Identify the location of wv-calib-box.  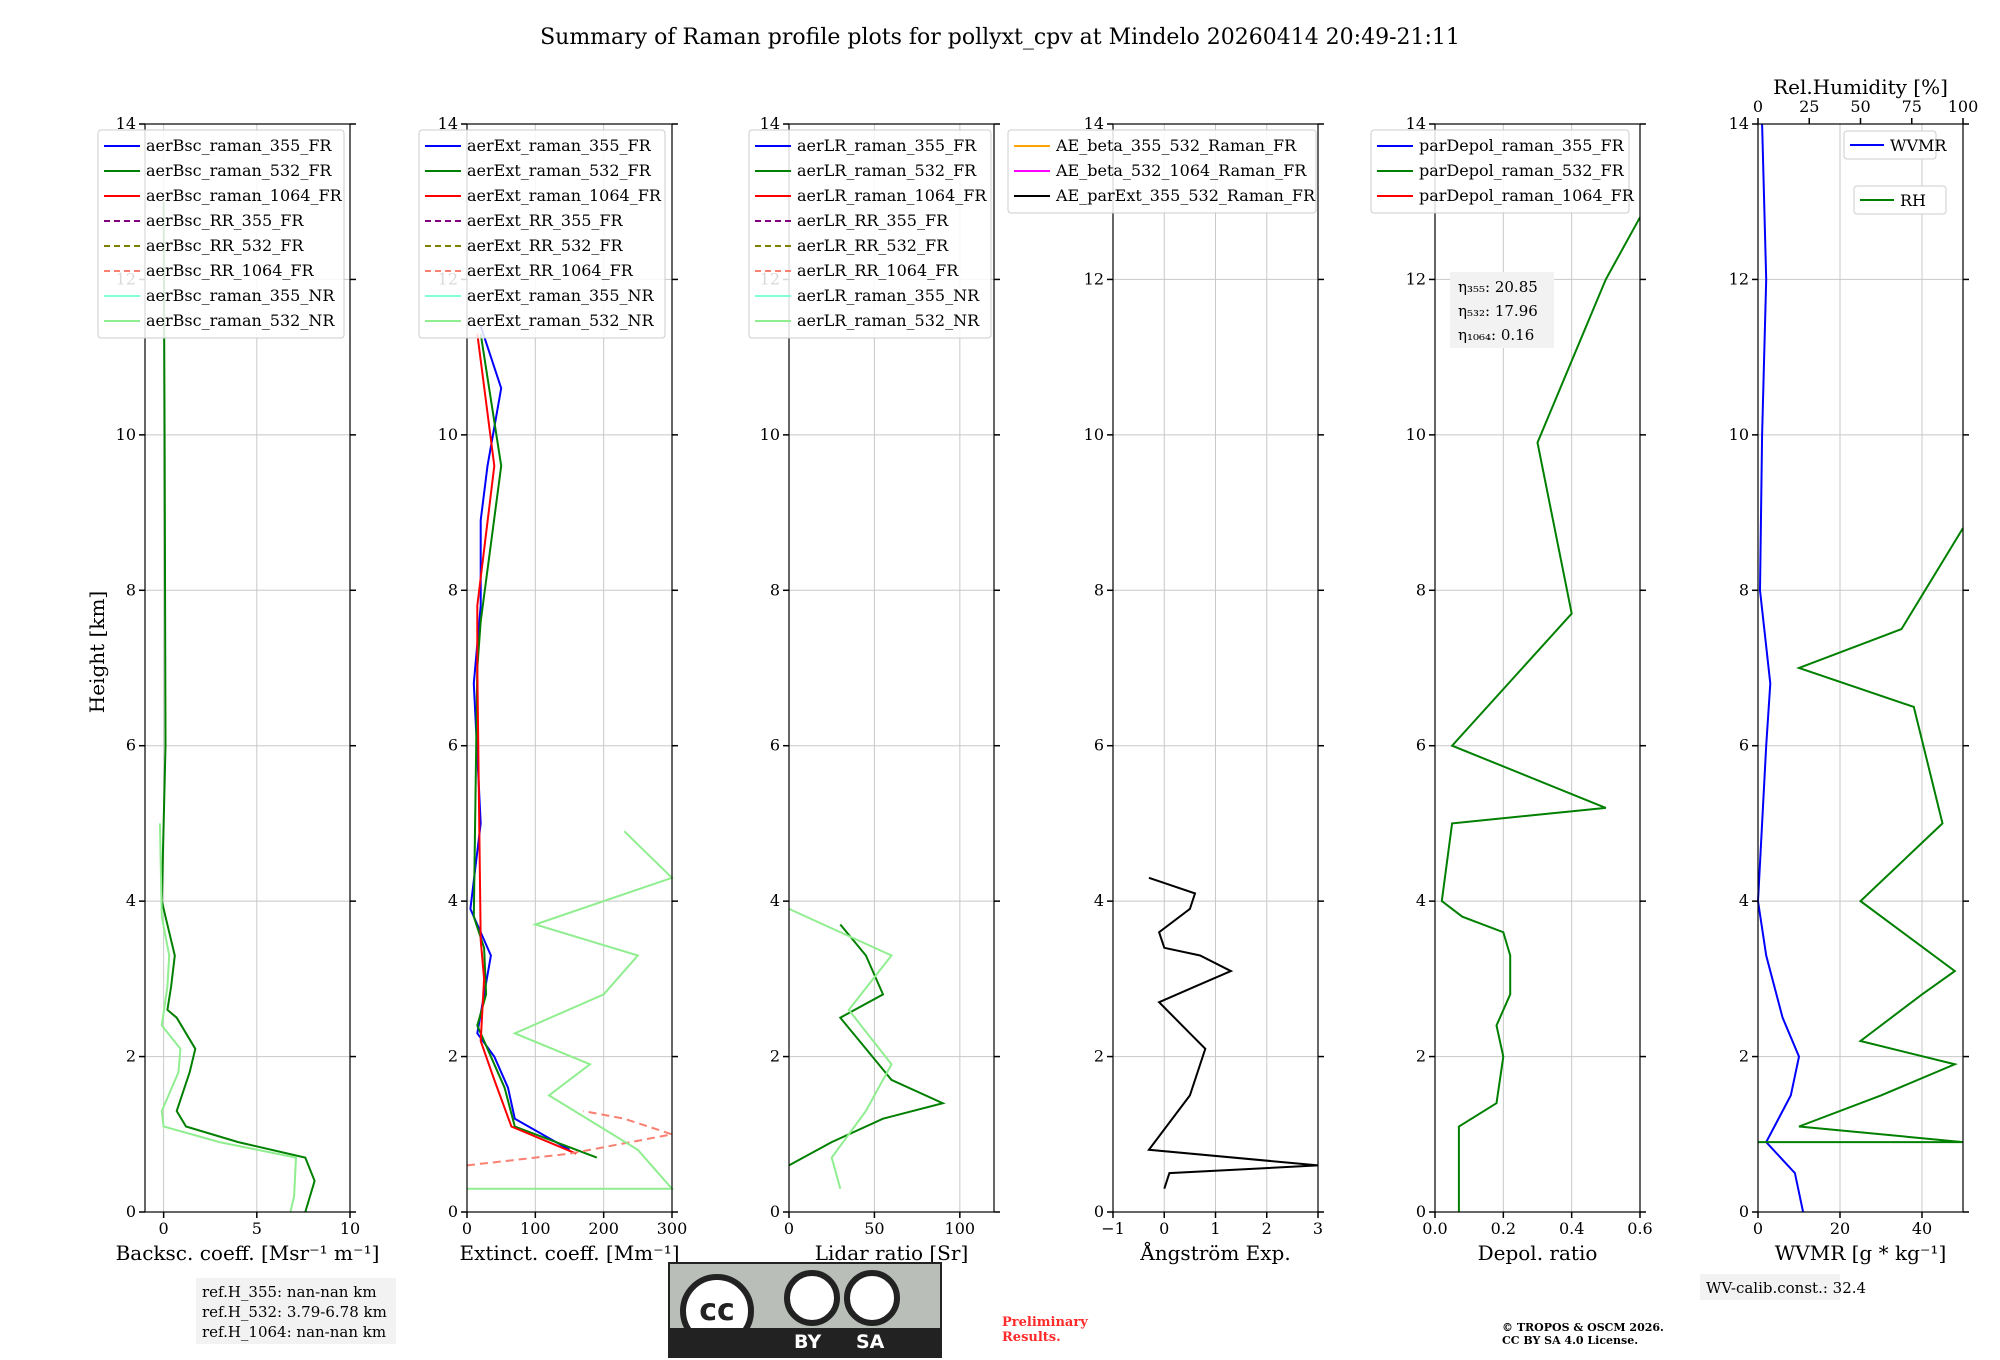
(1770, 1287).